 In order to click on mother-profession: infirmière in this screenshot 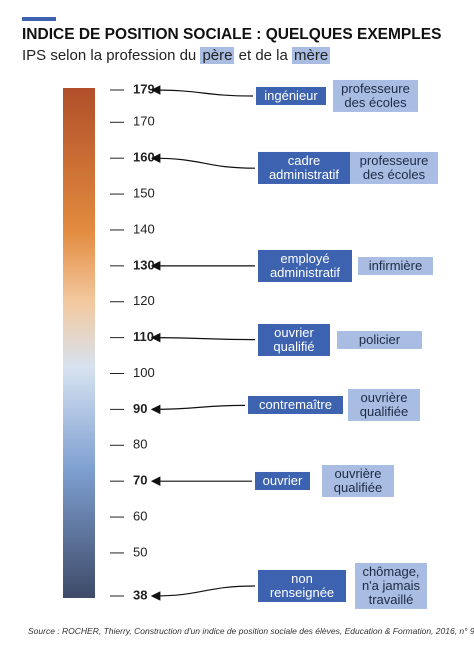, I will do `click(395, 265)`.